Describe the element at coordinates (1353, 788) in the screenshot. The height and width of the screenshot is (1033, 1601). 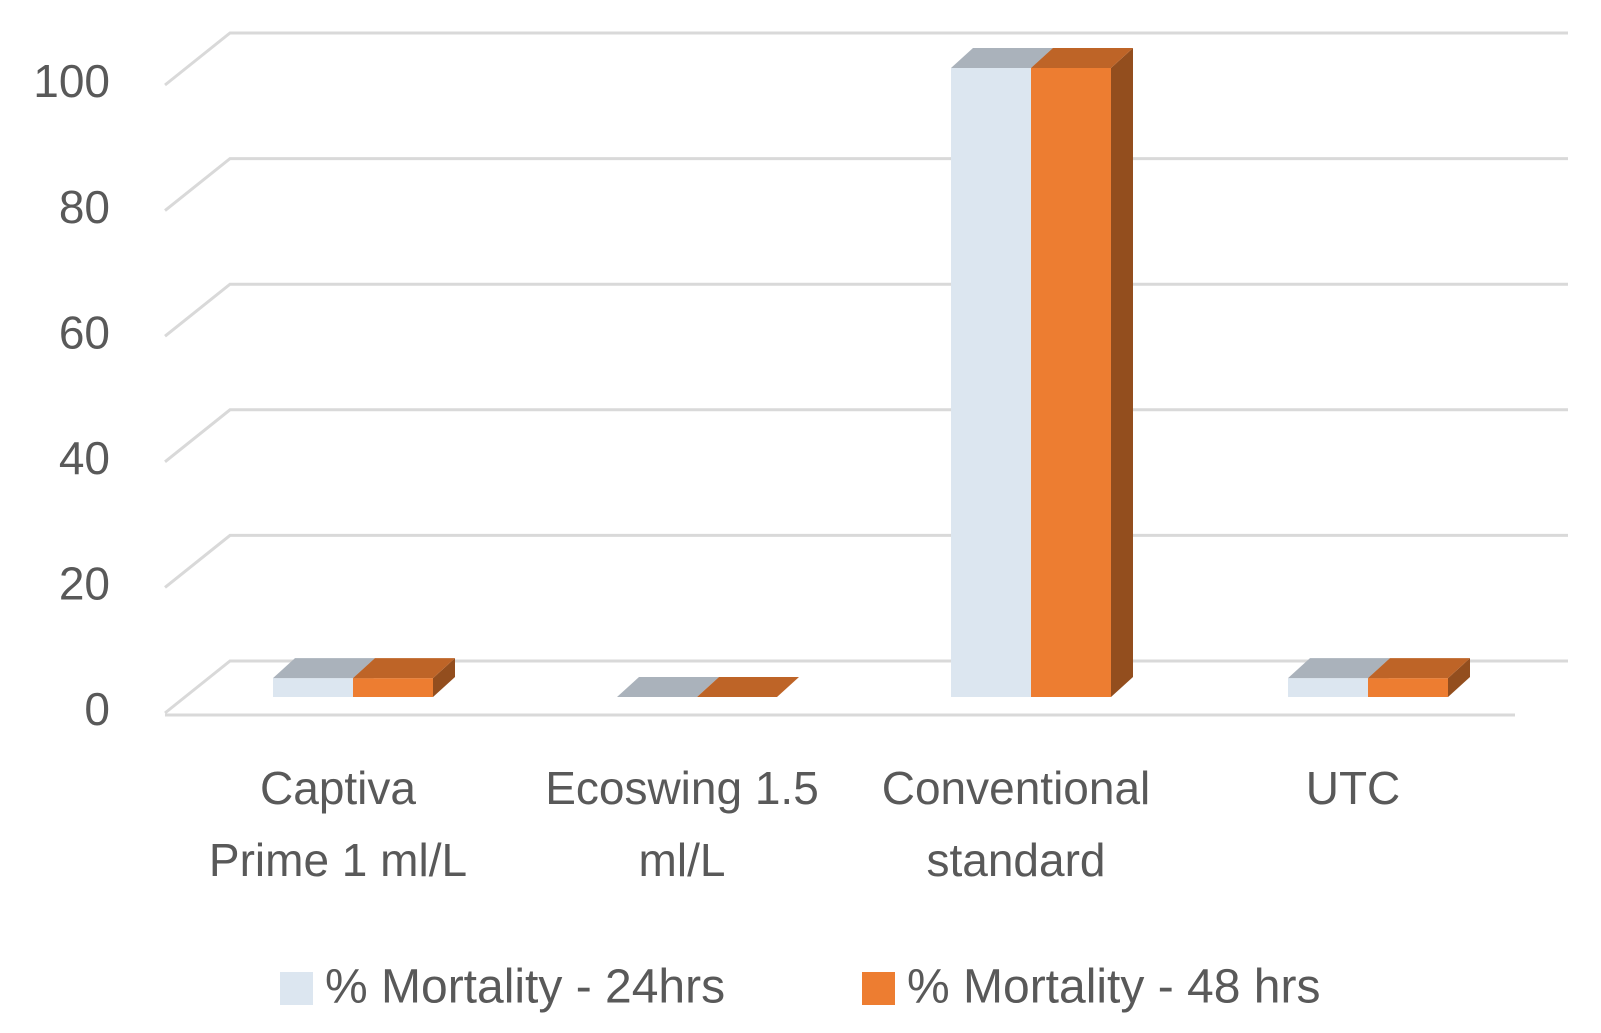
I see `x-tick-label: UTC` at that location.